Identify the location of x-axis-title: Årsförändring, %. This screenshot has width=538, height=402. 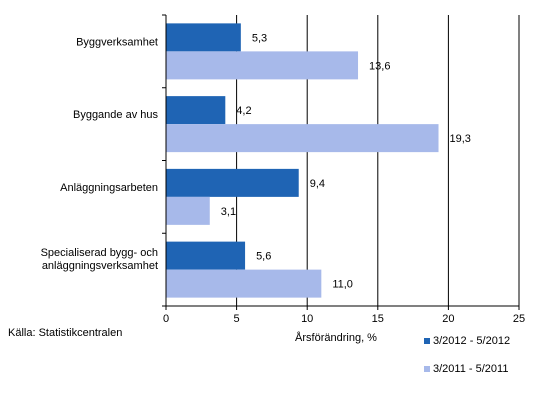
(336, 337).